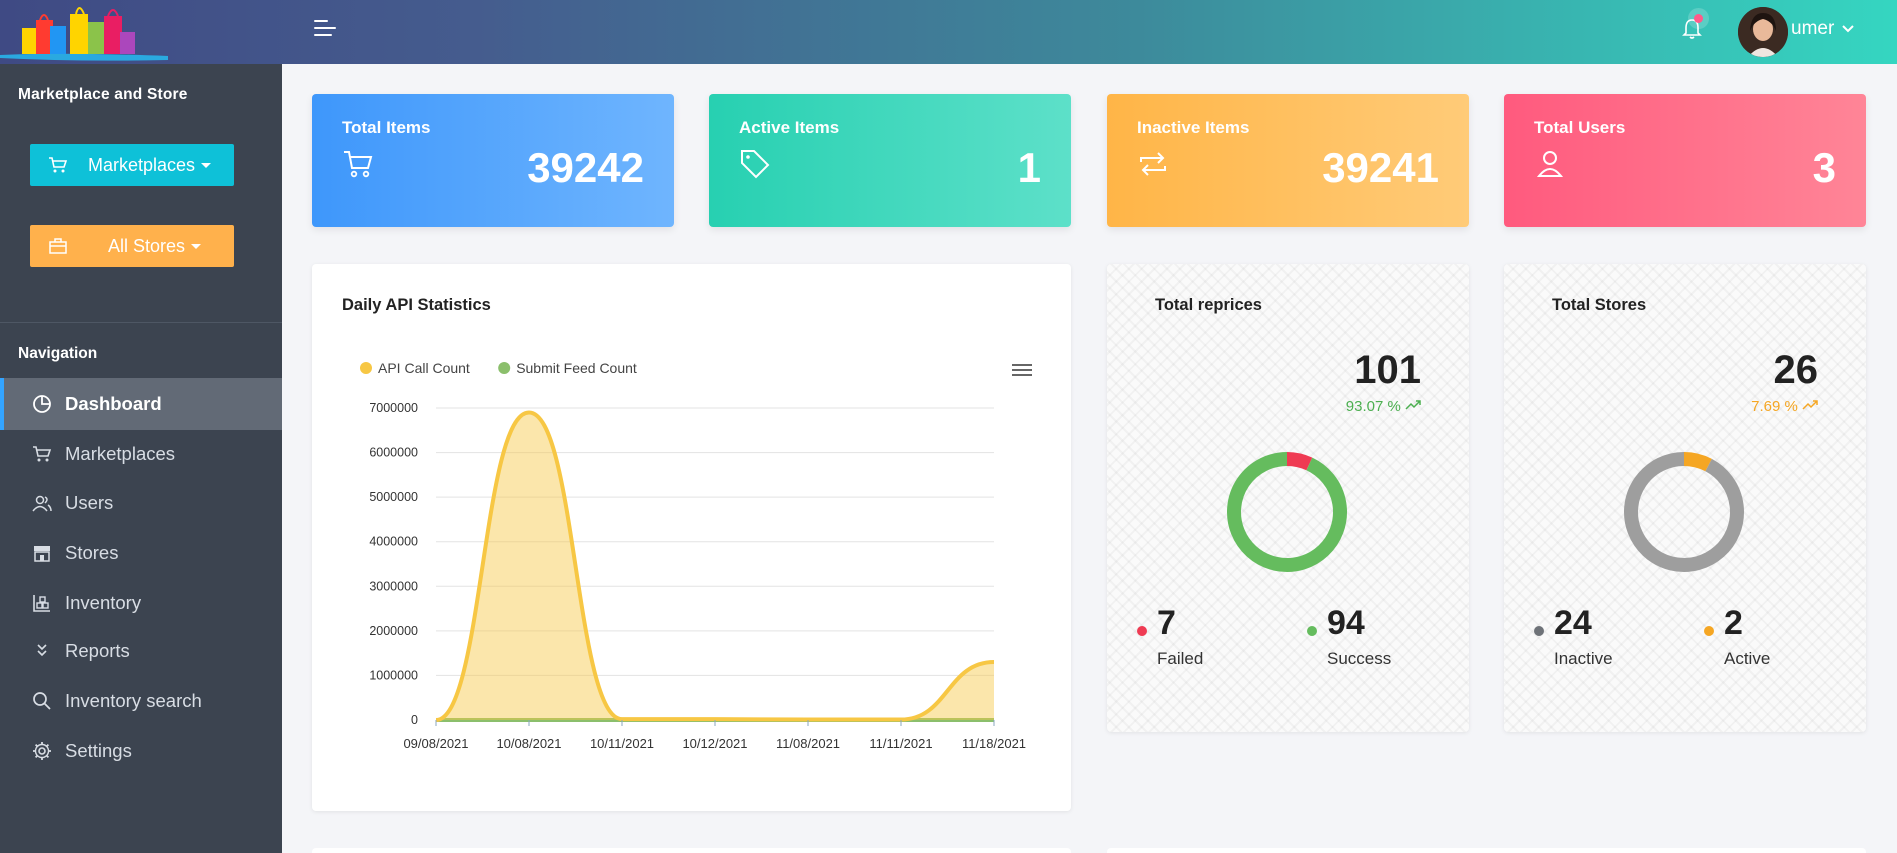  Describe the element at coordinates (789, 127) in the screenshot. I see `stat-title: Active Items` at that location.